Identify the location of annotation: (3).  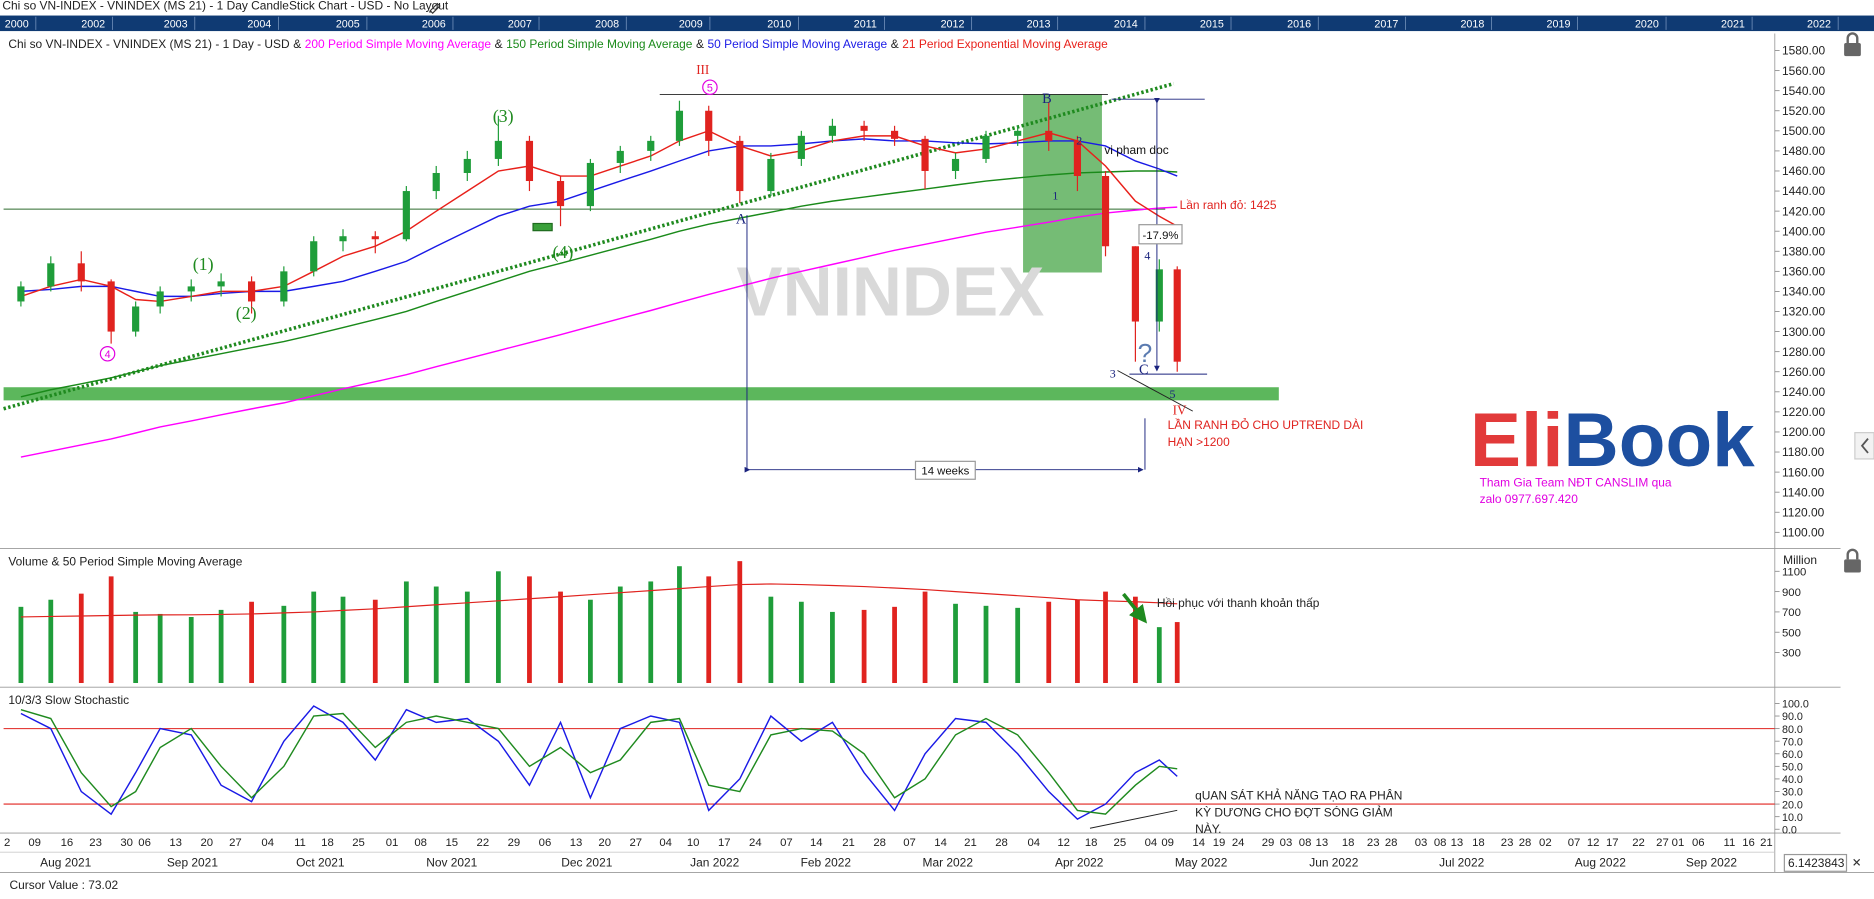
(503, 116).